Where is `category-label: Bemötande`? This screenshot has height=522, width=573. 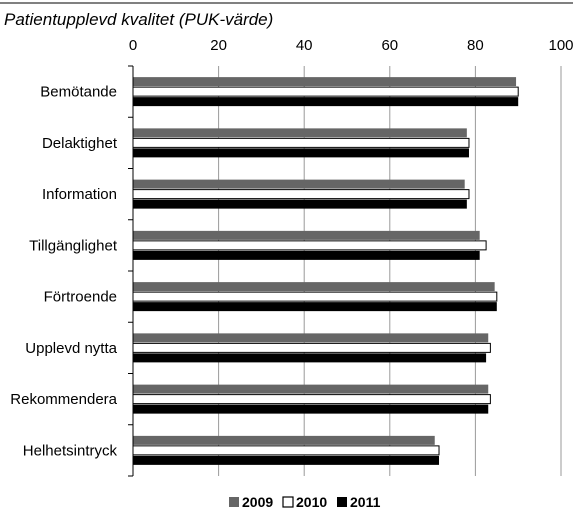 category-label: Bemötande is located at coordinates (78, 92).